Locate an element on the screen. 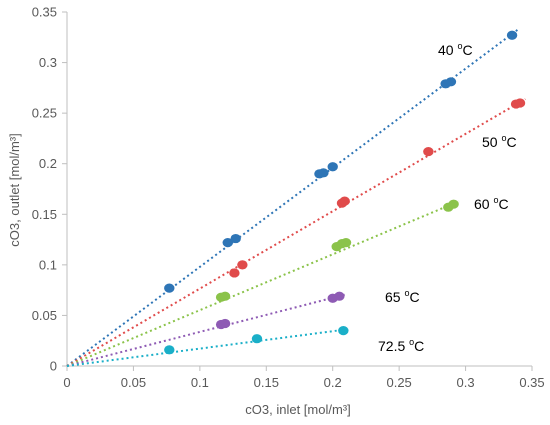 This screenshot has width=550, height=425. y-tick-label: 0.1 is located at coordinates (48, 264).